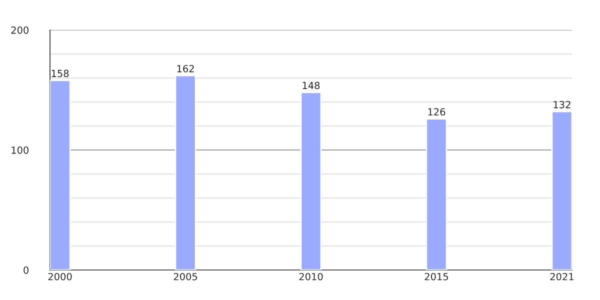 The height and width of the screenshot is (300, 600). What do you see at coordinates (437, 112) in the screenshot?
I see `data-label: 126` at bounding box center [437, 112].